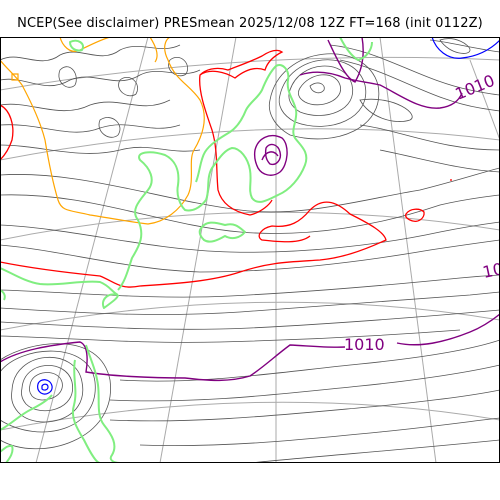 This screenshot has width=500, height=500. Describe the element at coordinates (490, 270) in the screenshot. I see `isobar-label-edge-right: 10` at that location.